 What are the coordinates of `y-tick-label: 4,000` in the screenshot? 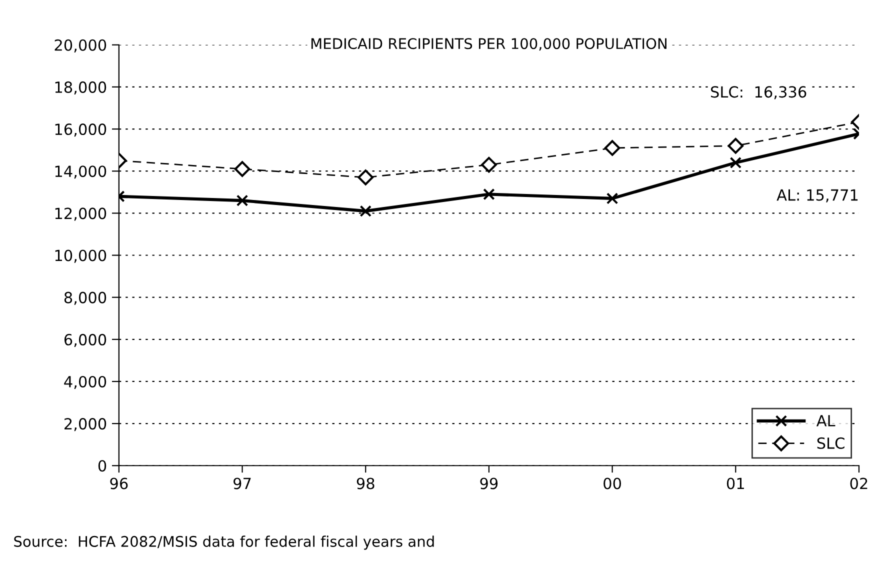 It's located at (85, 383).